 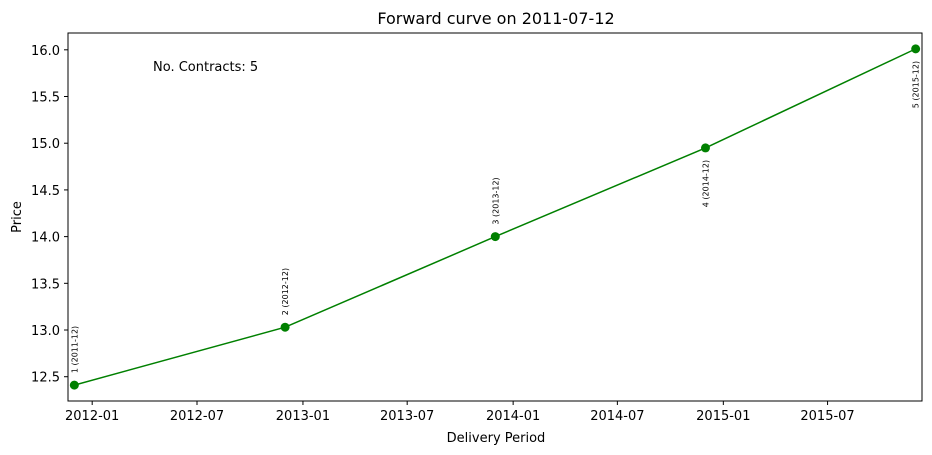 I want to click on data-point-label: 3 (2013-12), so click(x=495, y=200).